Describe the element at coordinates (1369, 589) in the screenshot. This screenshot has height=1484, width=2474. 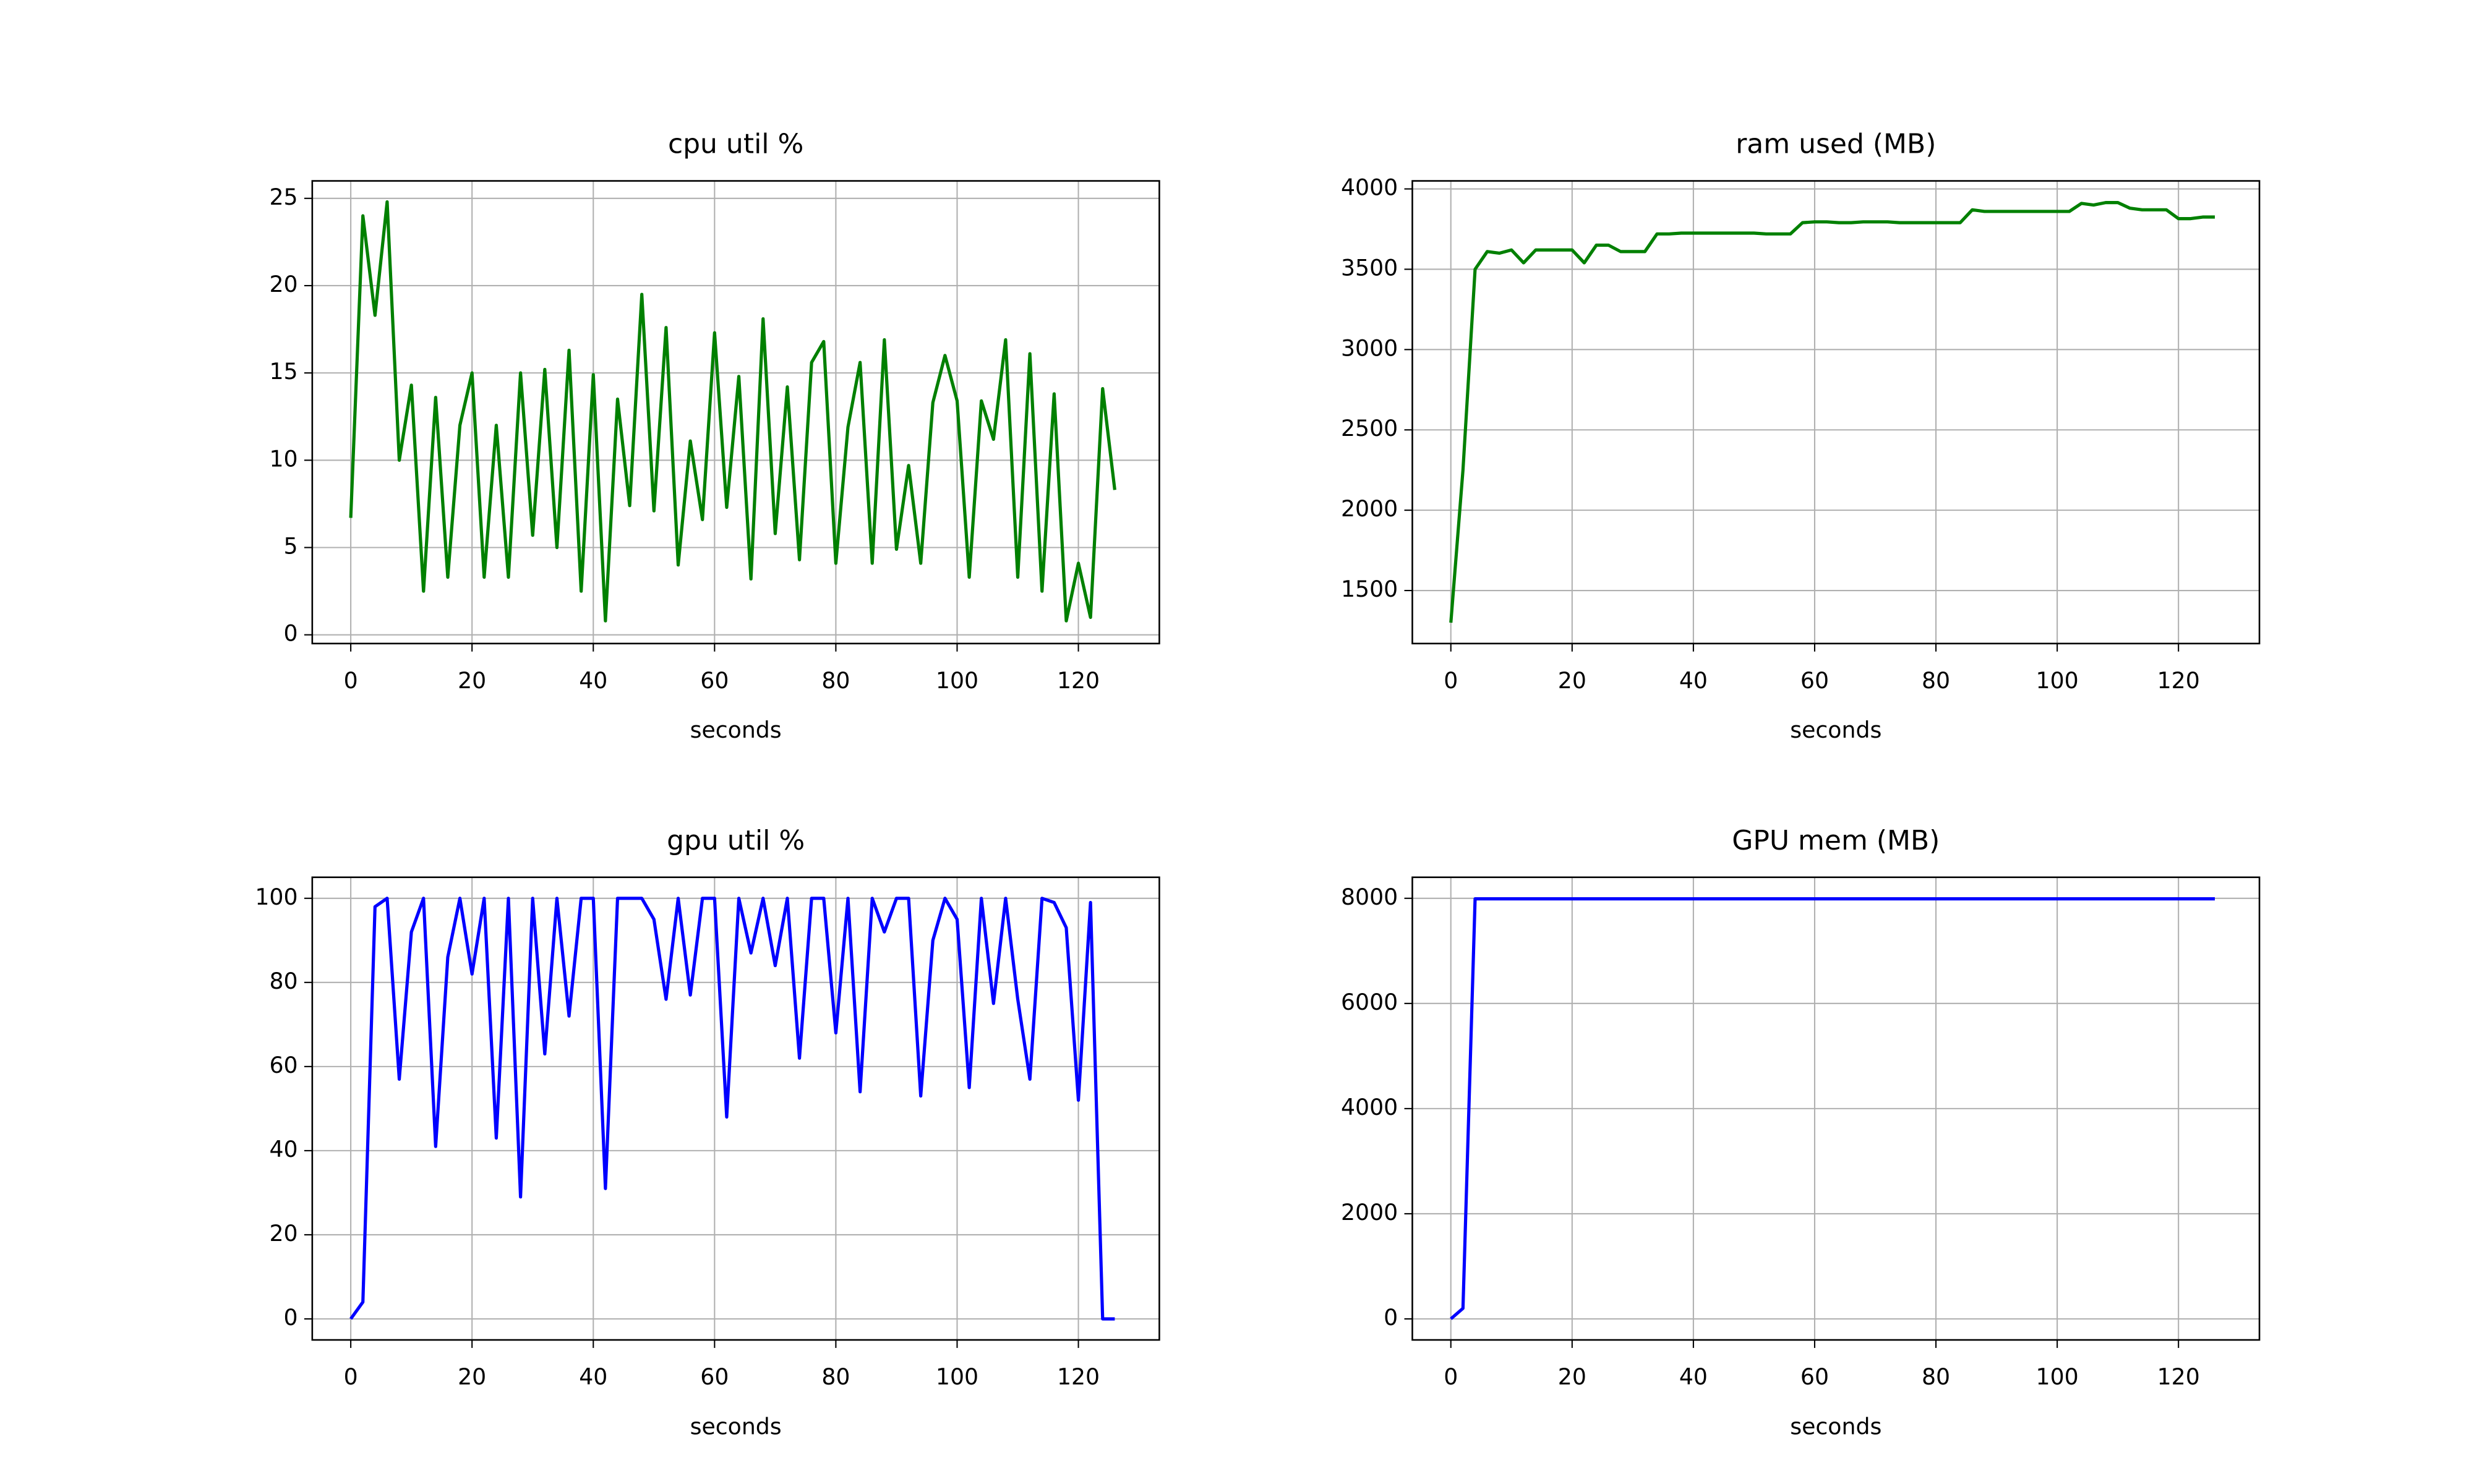
I see `y-tick-label: 1500` at that location.